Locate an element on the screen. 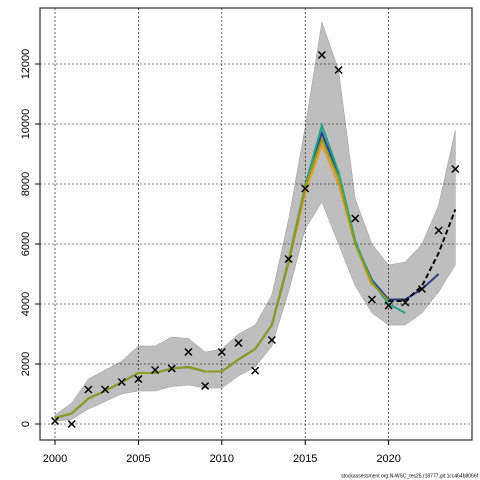  y-tick-label: 0 is located at coordinates (26, 424).